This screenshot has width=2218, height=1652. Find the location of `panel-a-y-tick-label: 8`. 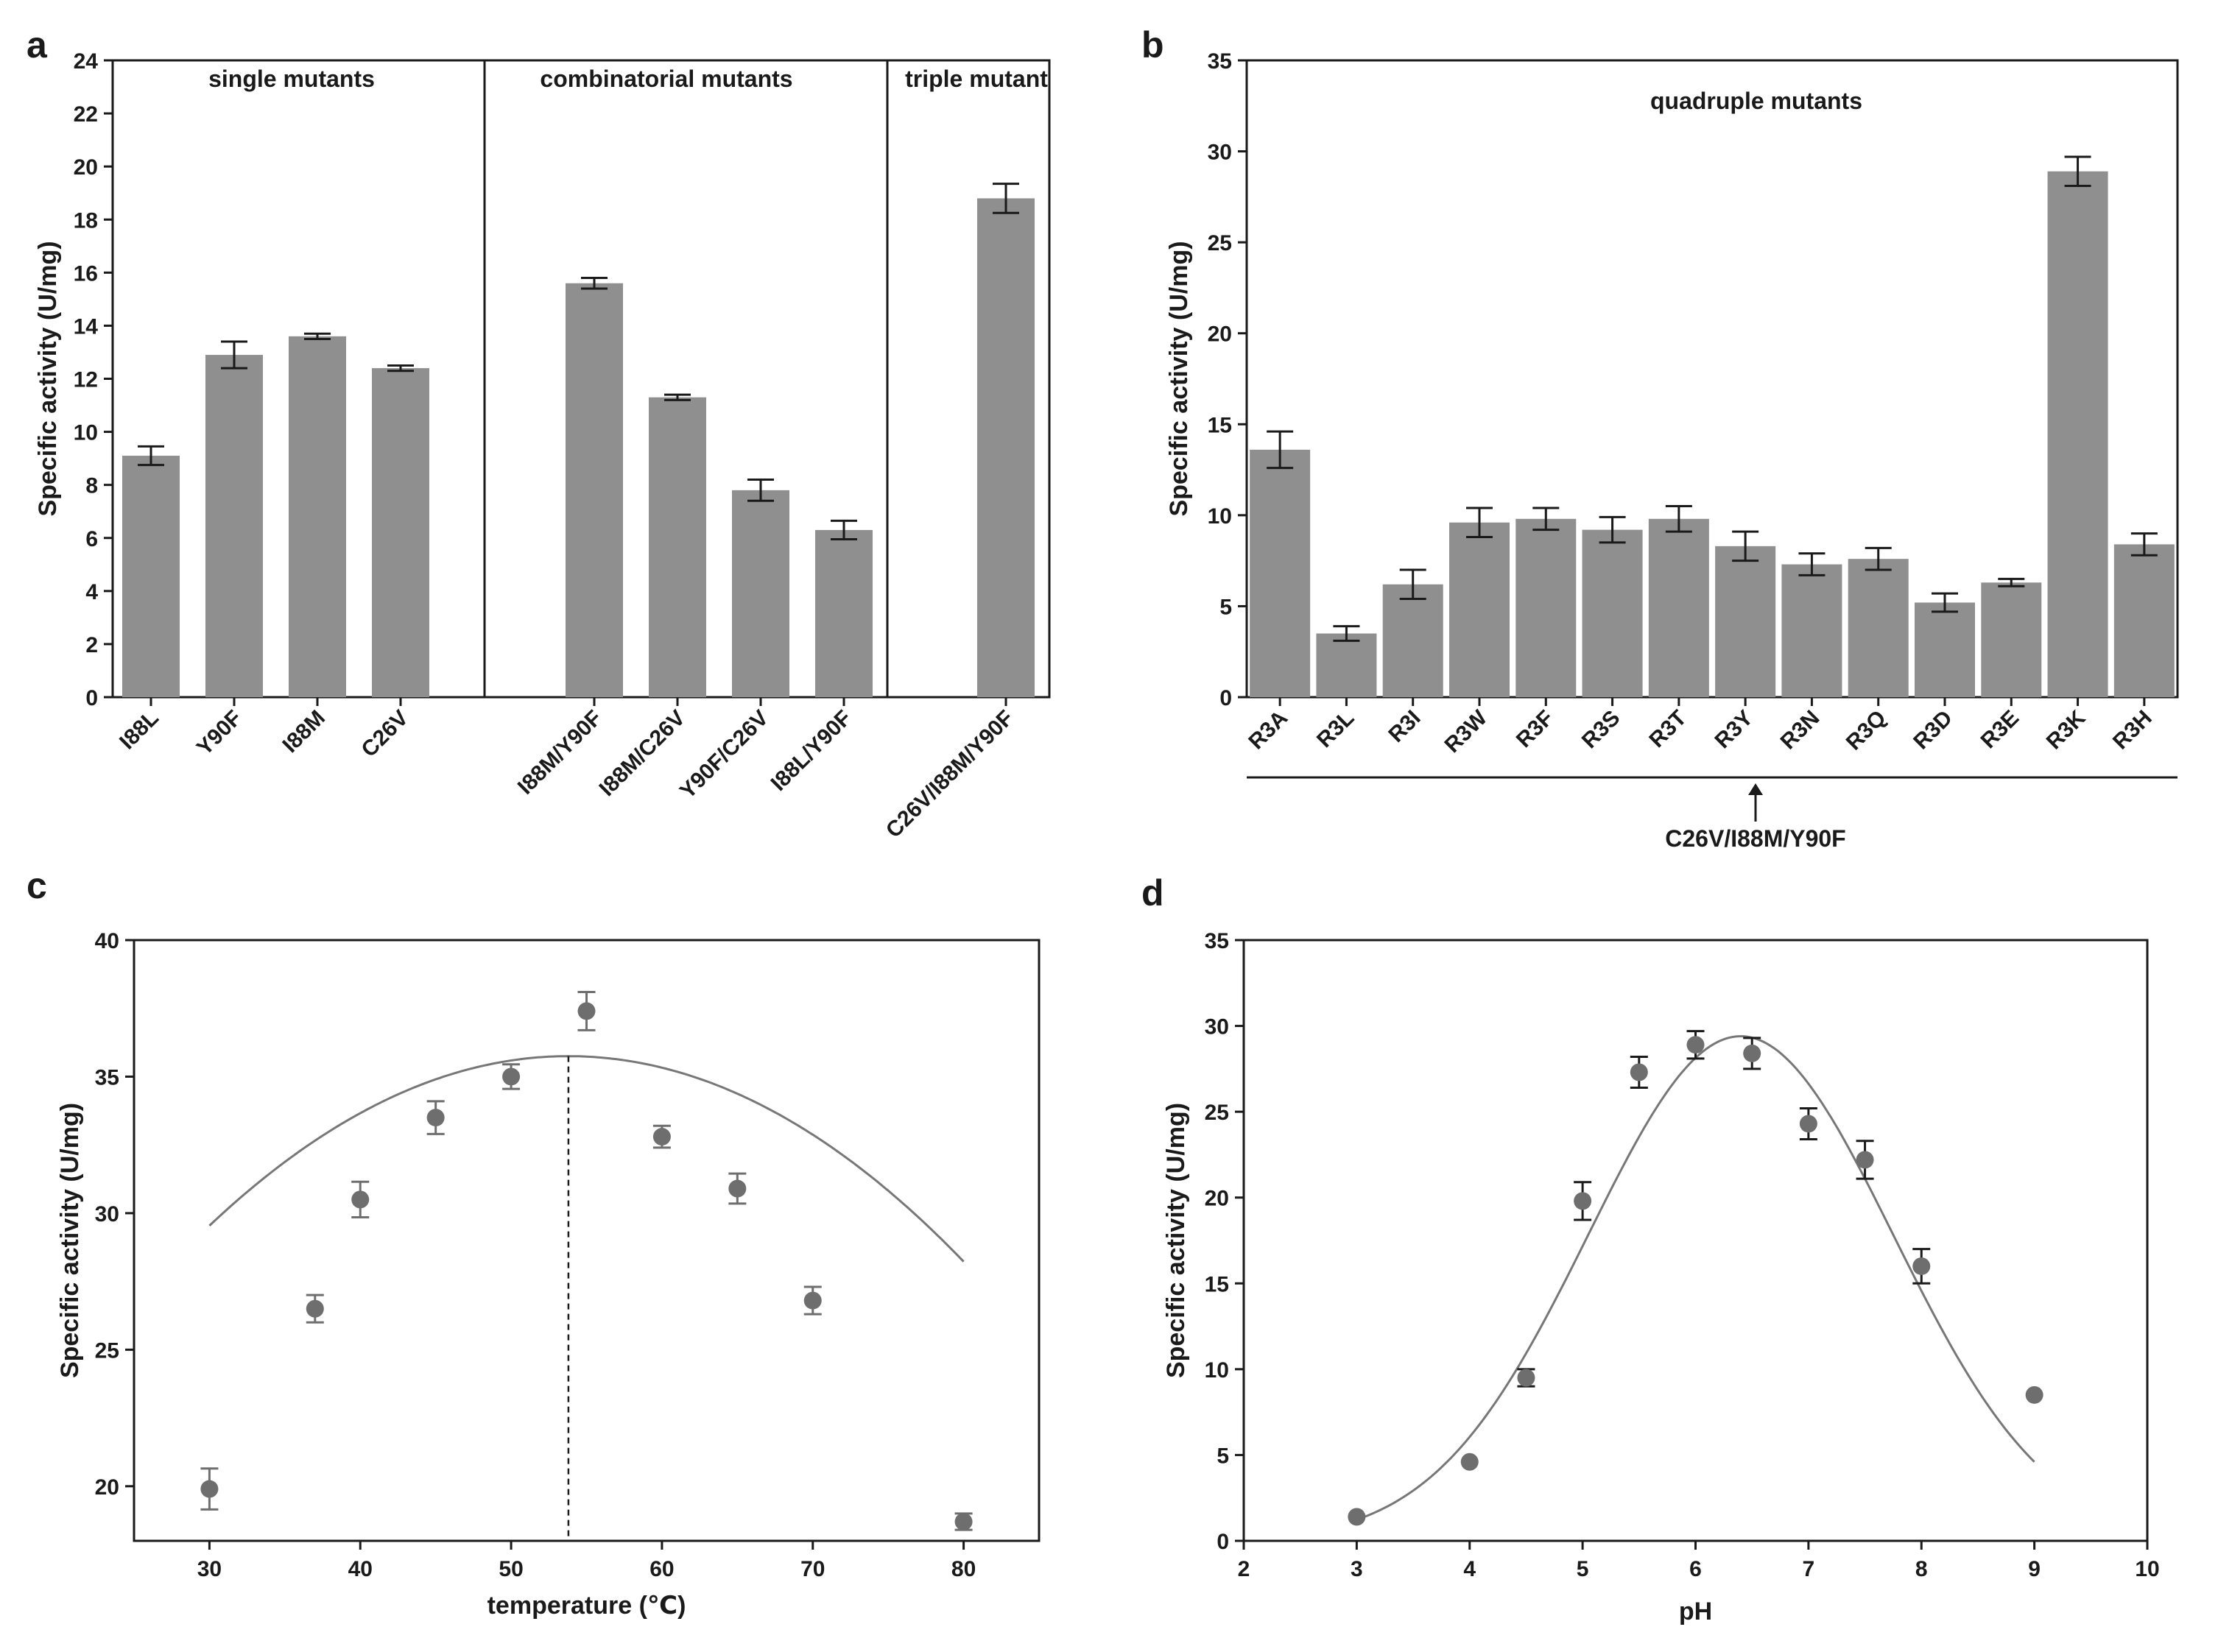

panel-a-y-tick-label: 8 is located at coordinates (92, 486).